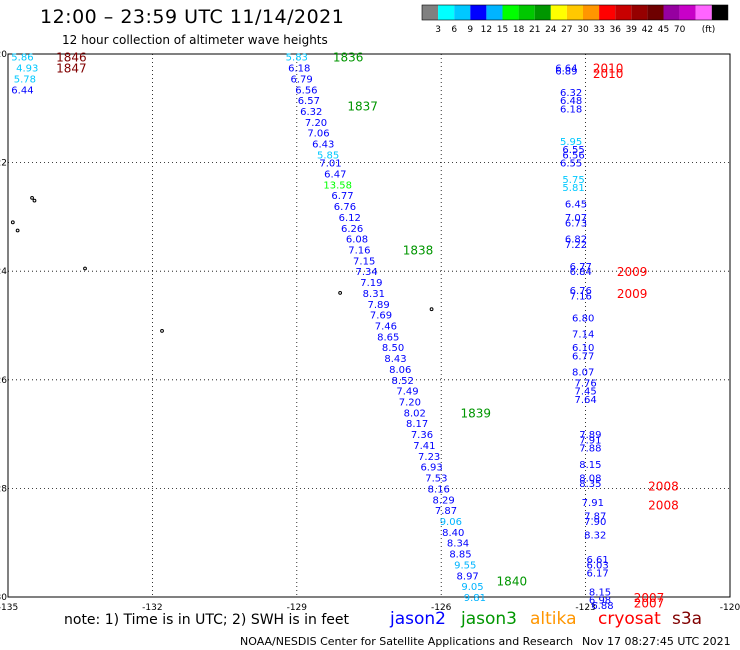 This screenshot has height=650, width=740. What do you see at coordinates (337, 185) in the screenshot?
I see `jason3-point: 13.58` at bounding box center [337, 185].